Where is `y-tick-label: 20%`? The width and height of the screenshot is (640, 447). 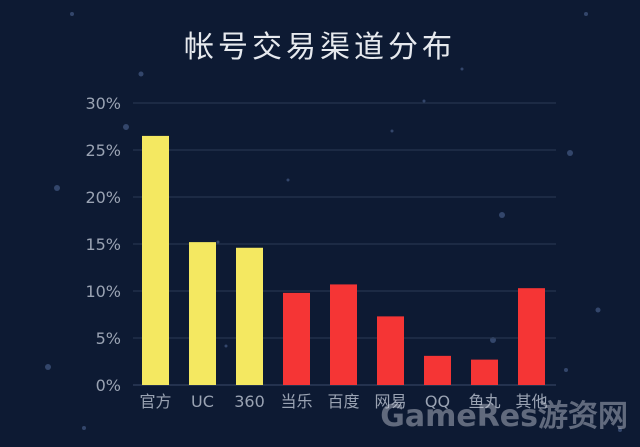
y-tick-label: 20% is located at coordinates (103, 197).